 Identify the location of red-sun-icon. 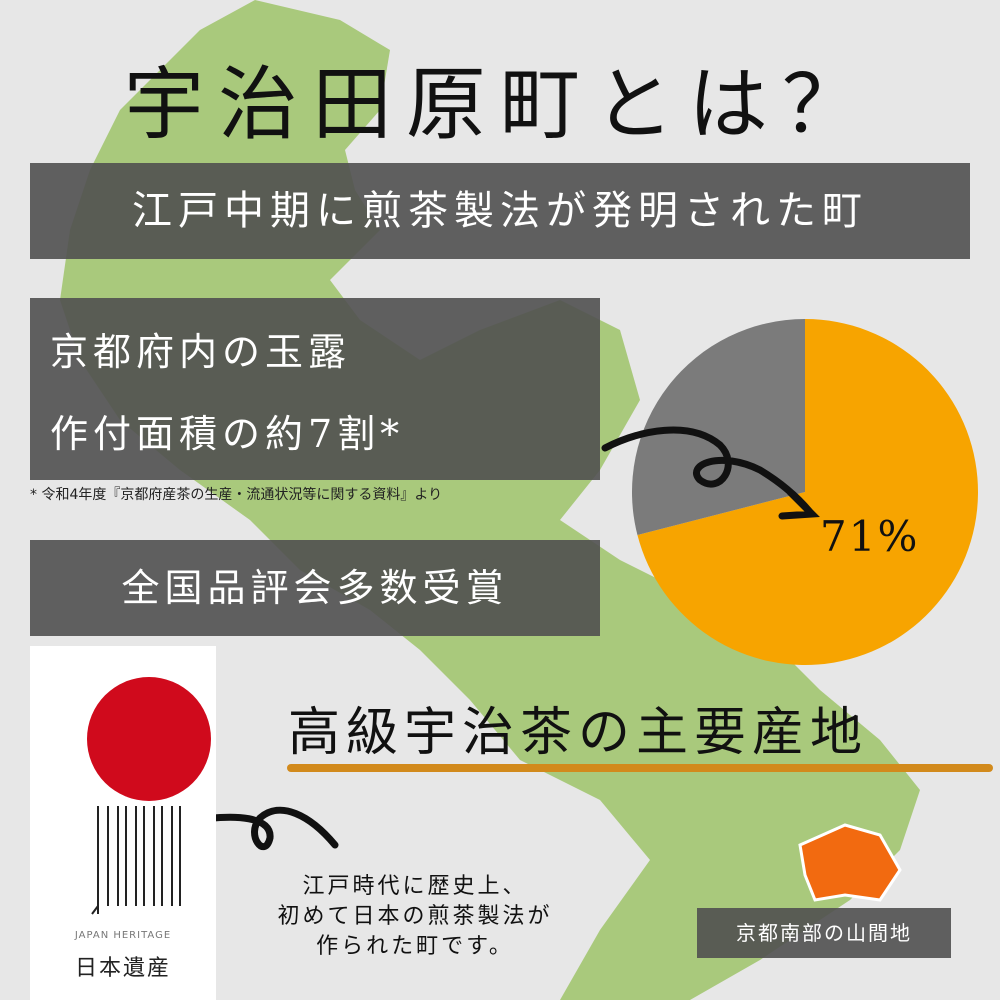
(149, 739).